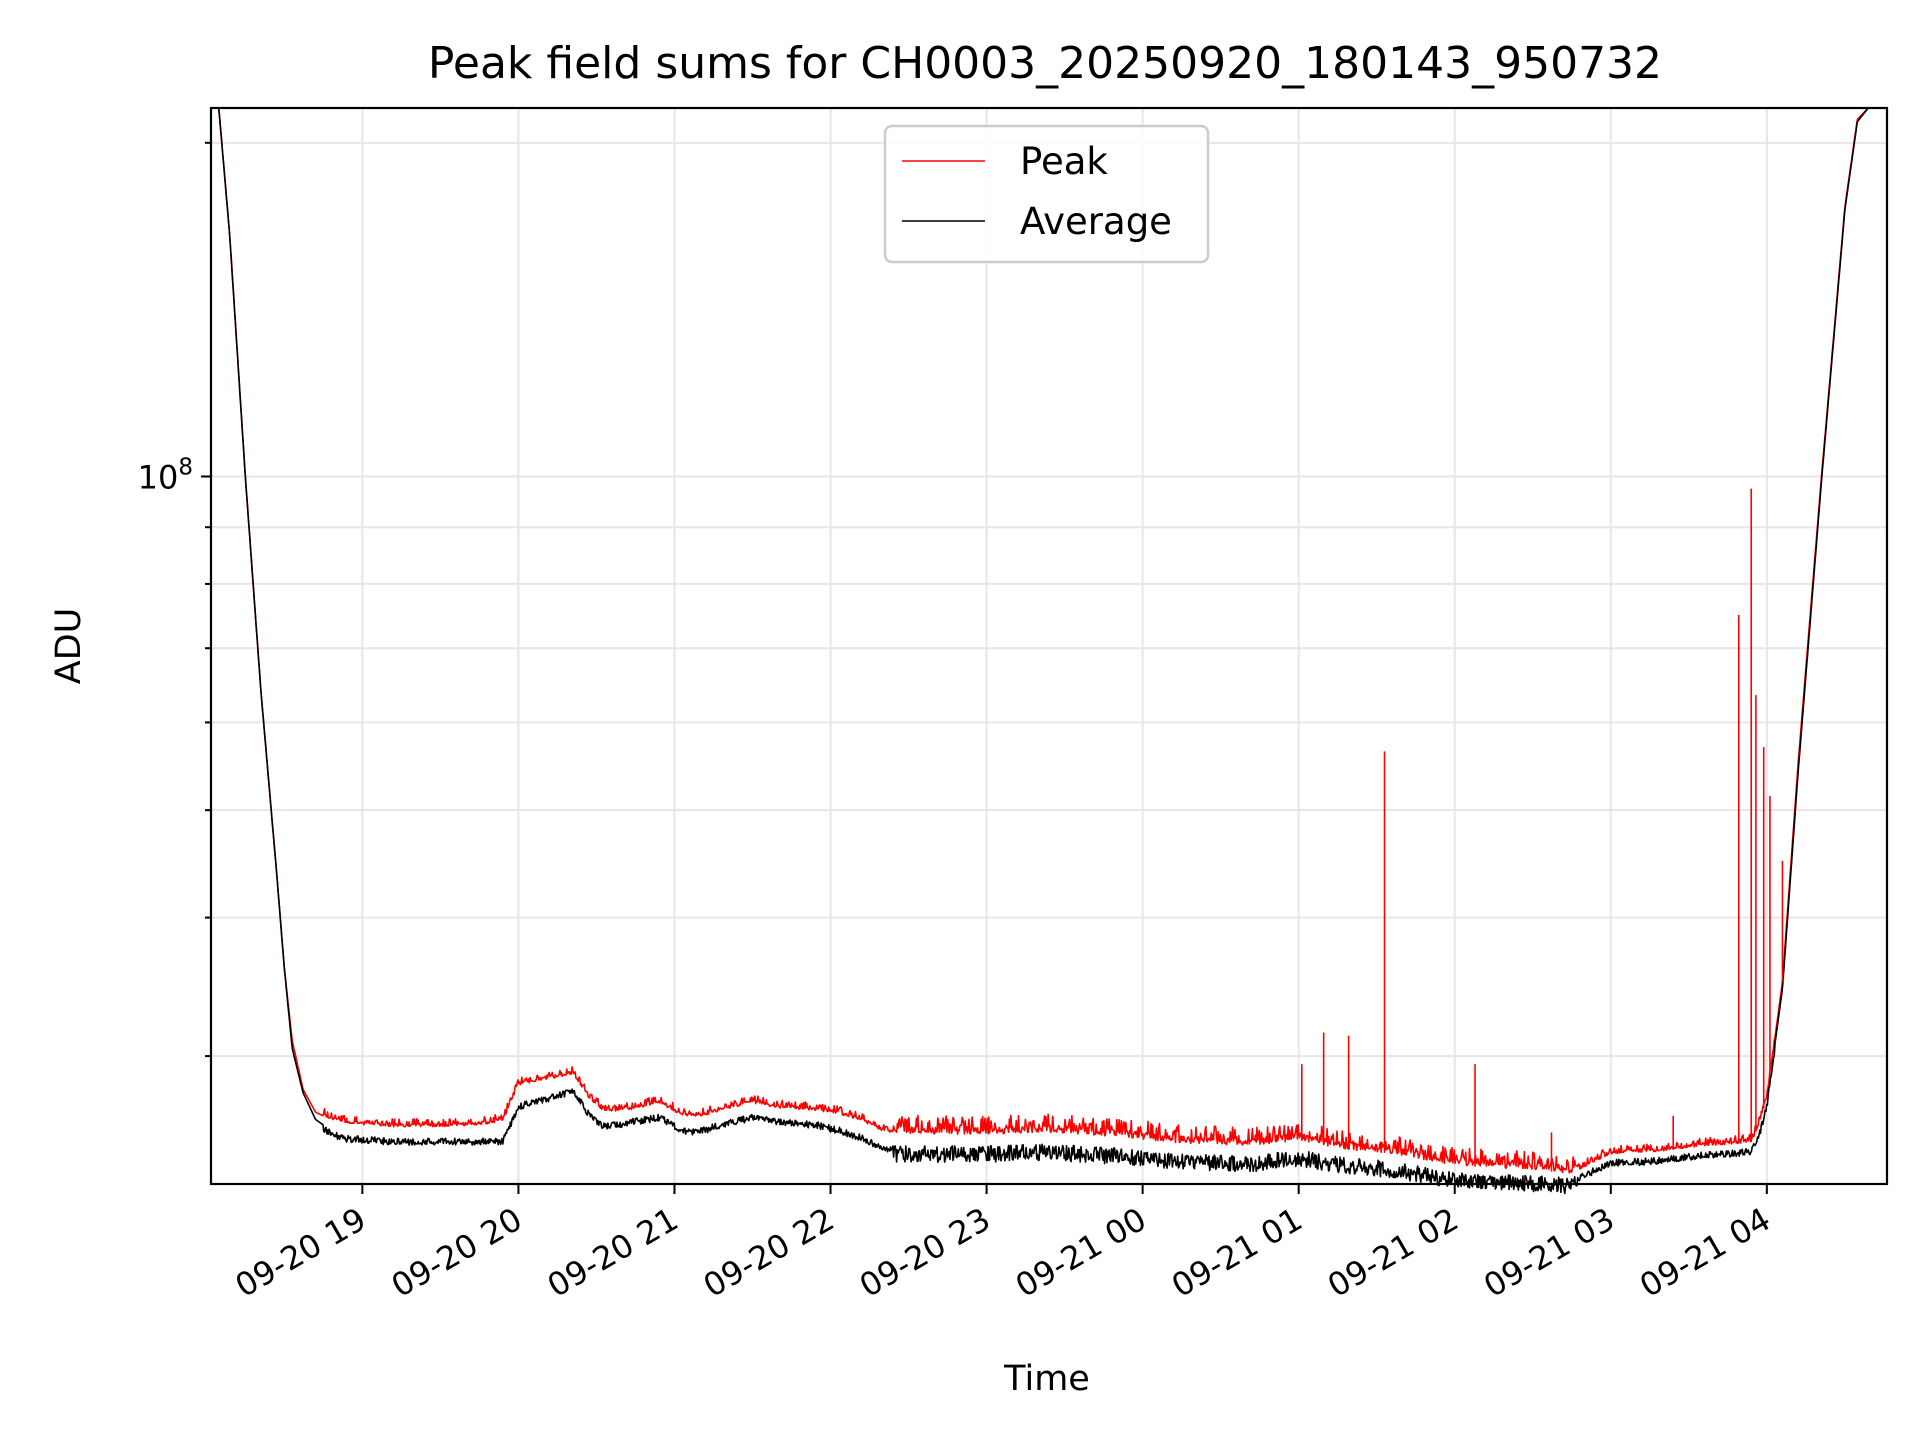 This screenshot has height=1440, width=1920. Describe the element at coordinates (1096, 221) in the screenshot. I see `legend-label-average: Average` at that location.